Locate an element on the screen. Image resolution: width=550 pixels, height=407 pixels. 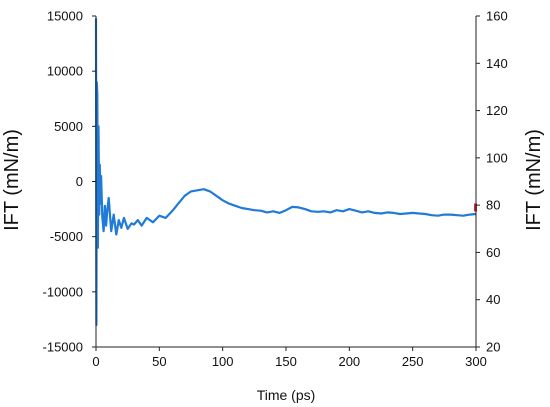
y2-tick-label: 160 is located at coordinates (497, 16).